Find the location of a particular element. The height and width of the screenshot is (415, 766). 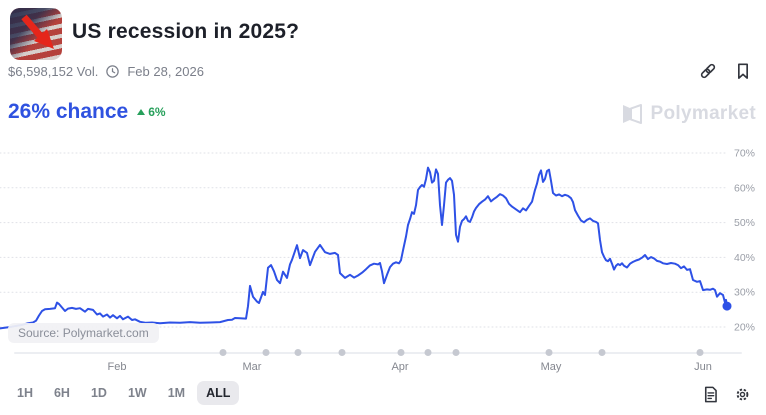

order-book-button is located at coordinates (711, 394).